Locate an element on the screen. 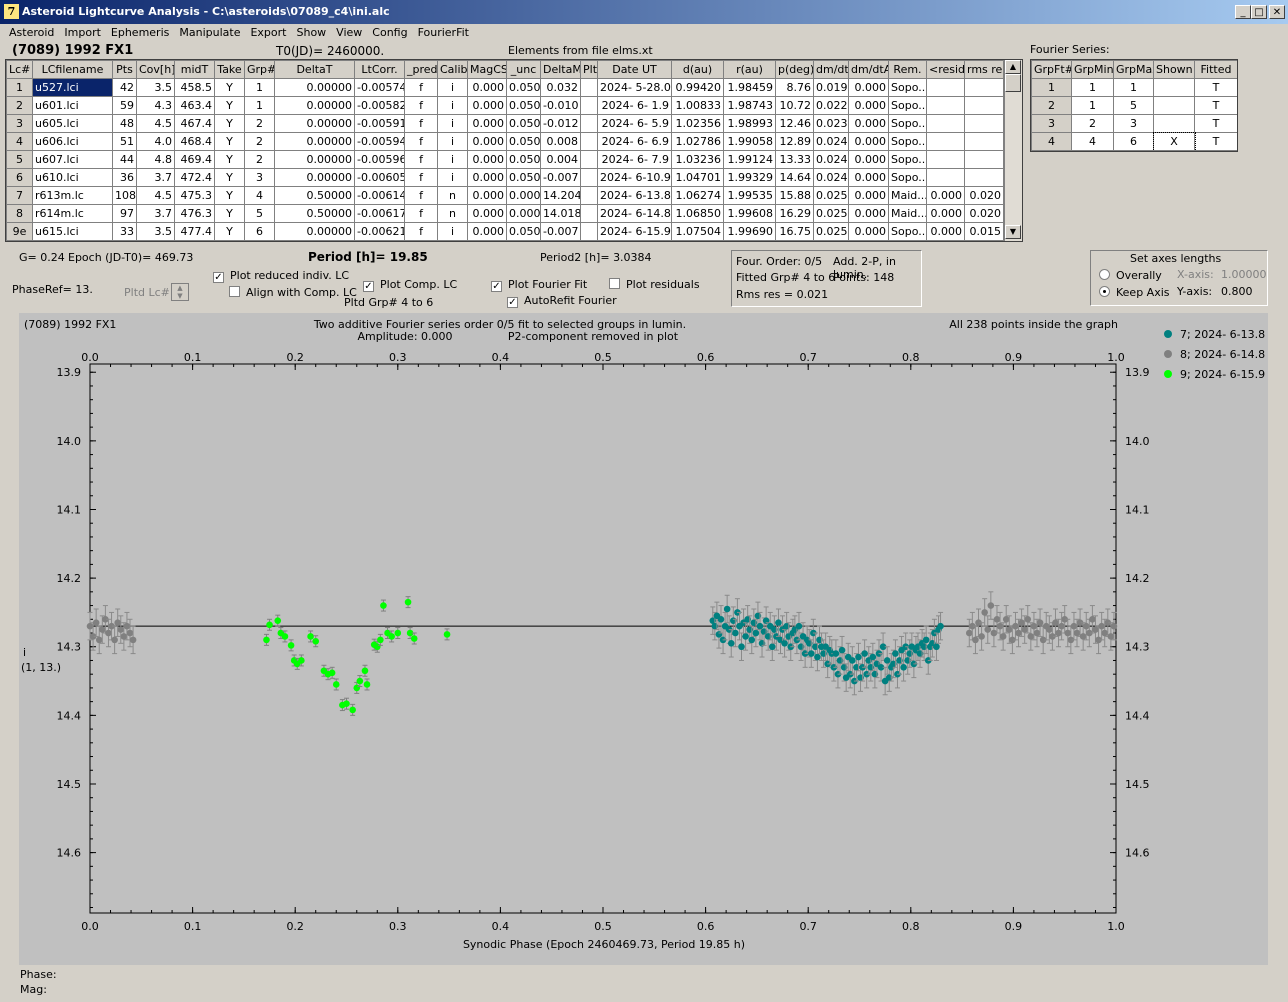 This screenshot has width=1288, height=1002. table-cell: 1.98459 is located at coordinates (749, 87).